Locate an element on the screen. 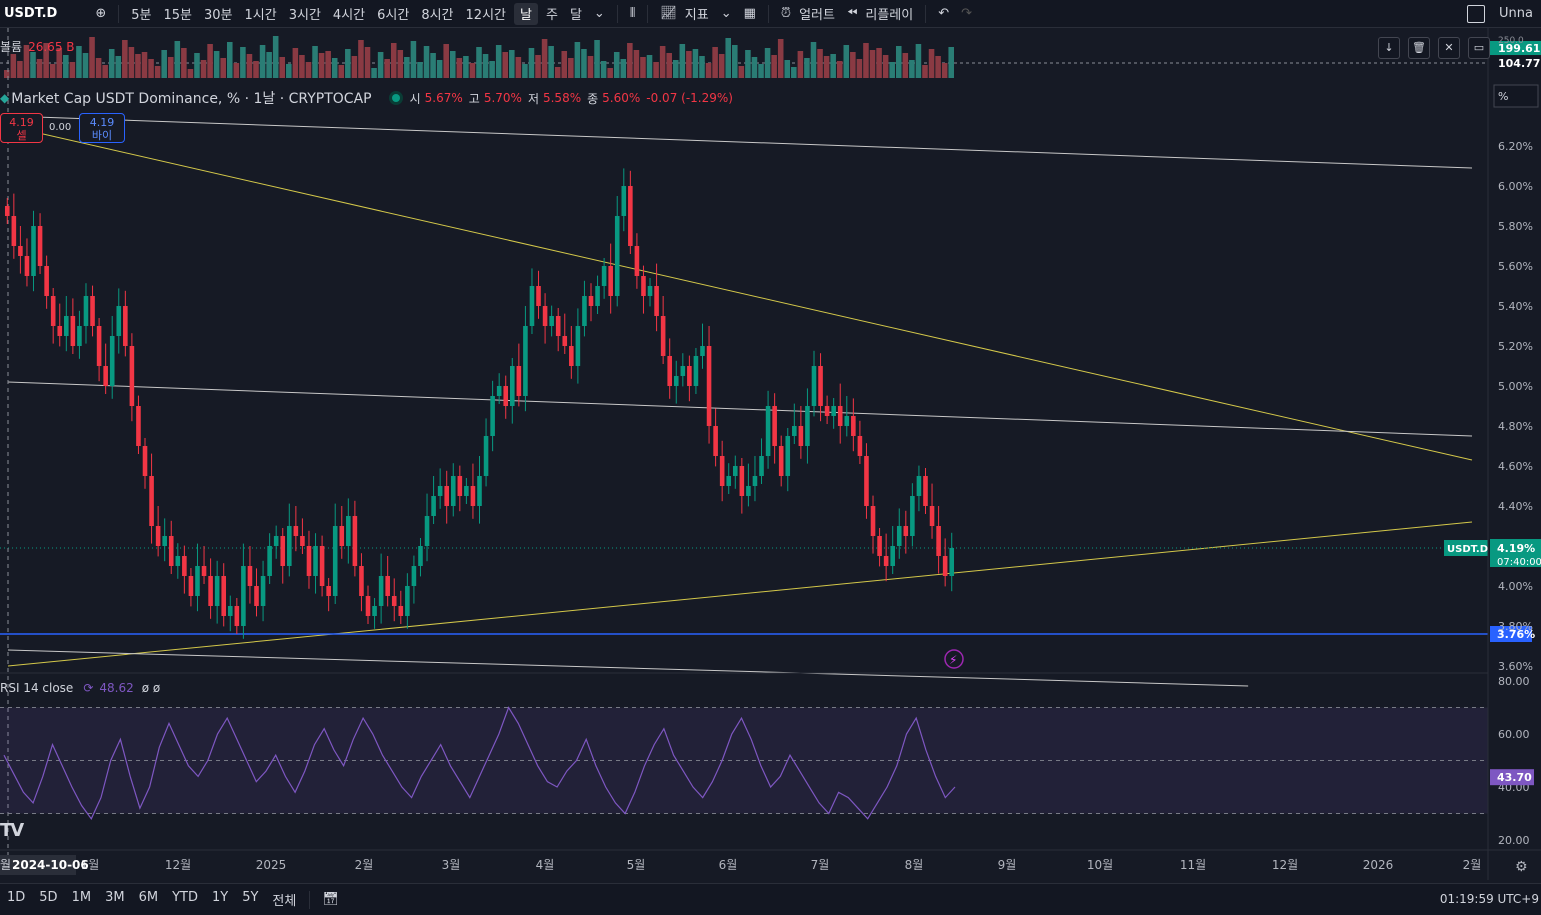 Image resolution: width=1541 pixels, height=915 pixels. arrow-down-icon: ↓ is located at coordinates (1389, 48).